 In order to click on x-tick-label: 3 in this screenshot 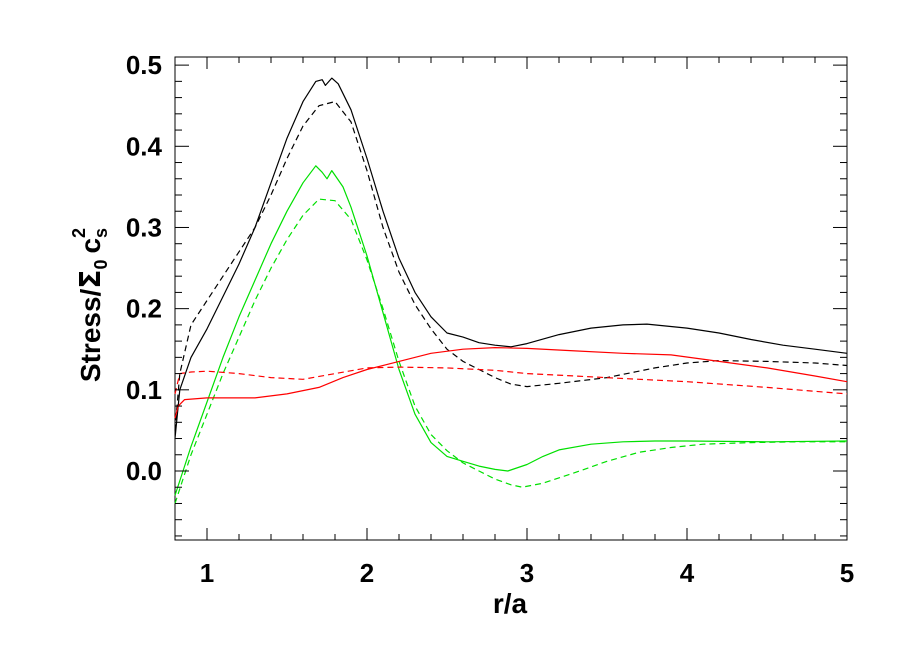, I will do `click(527, 573)`.